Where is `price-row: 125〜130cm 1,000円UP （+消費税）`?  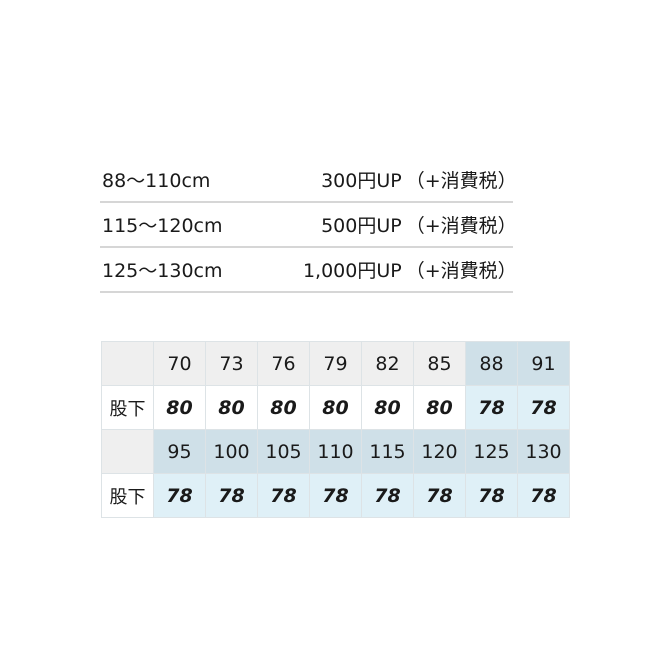 price-row: 125〜130cm 1,000円UP （+消費税） is located at coordinates (308, 270).